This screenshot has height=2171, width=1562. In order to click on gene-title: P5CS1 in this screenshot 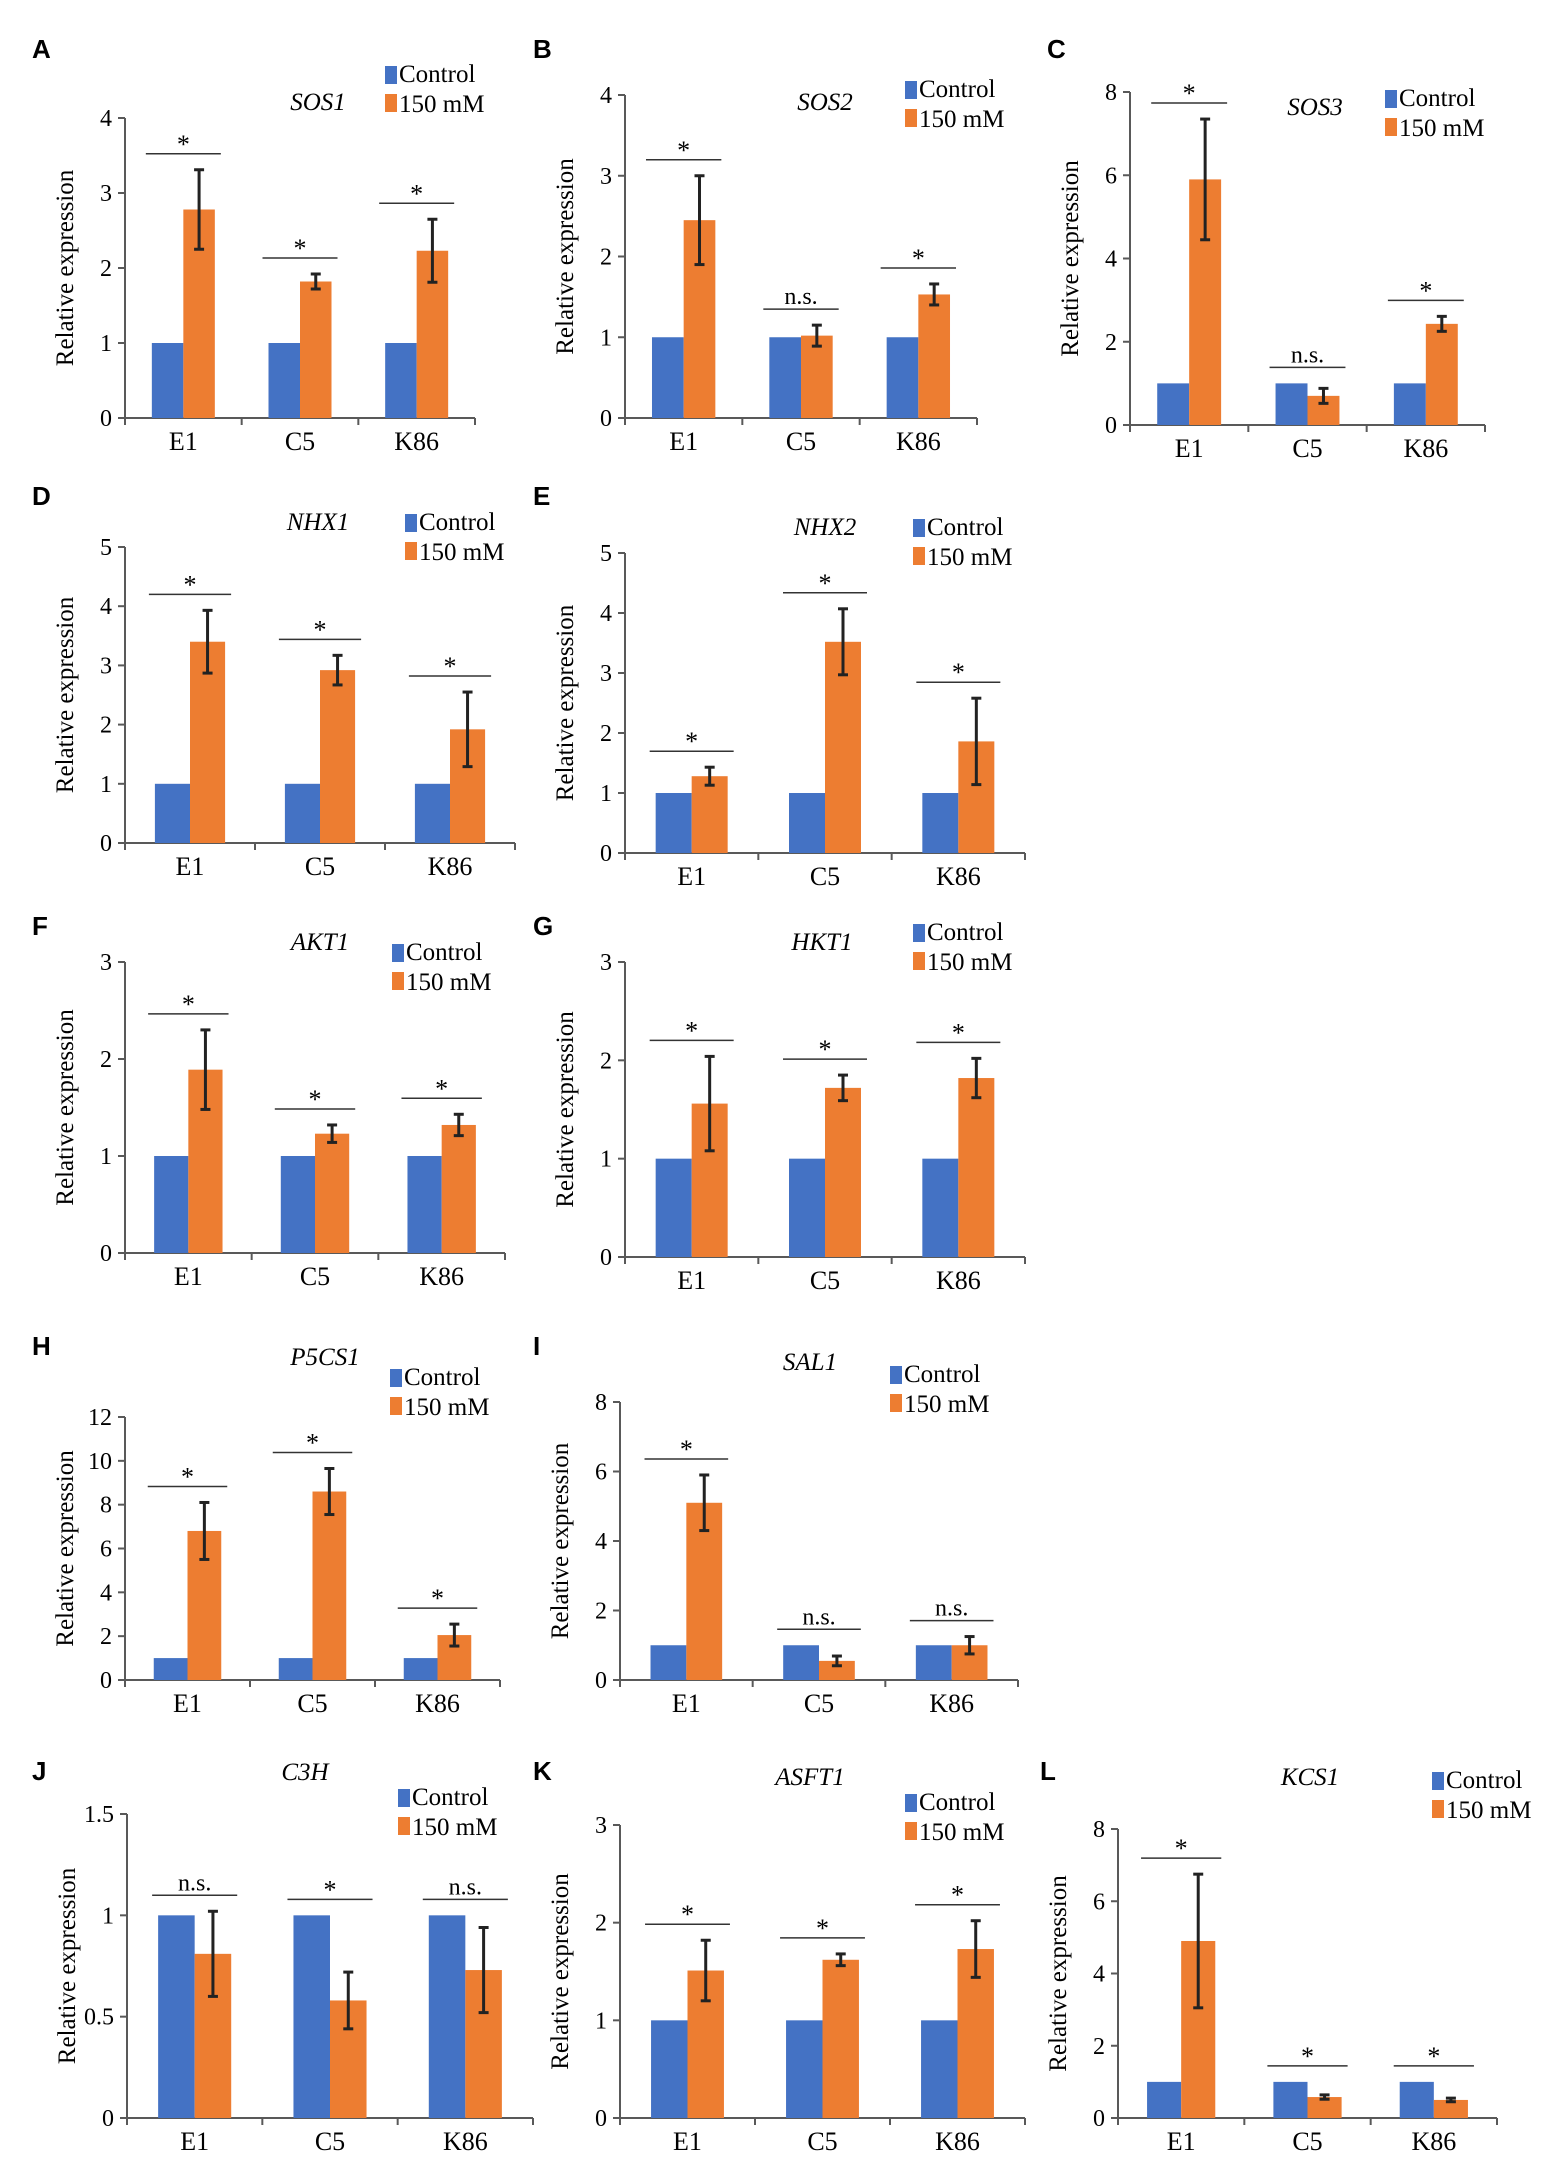, I will do `click(324, 1357)`.